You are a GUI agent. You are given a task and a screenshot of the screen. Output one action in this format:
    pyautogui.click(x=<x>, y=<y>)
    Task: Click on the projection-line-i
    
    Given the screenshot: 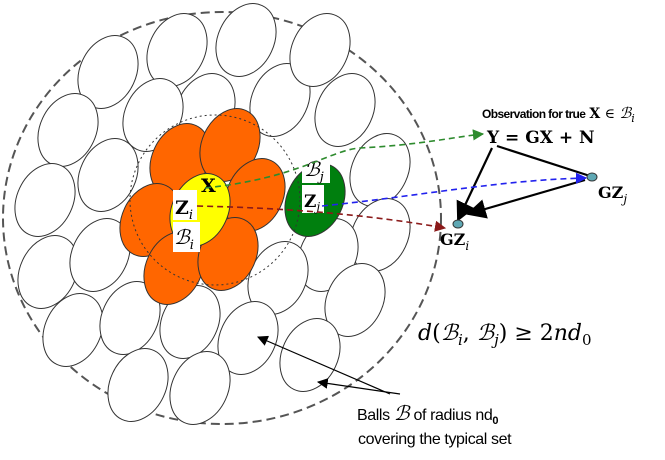 What is the action you would take?
    pyautogui.click(x=474, y=184)
    